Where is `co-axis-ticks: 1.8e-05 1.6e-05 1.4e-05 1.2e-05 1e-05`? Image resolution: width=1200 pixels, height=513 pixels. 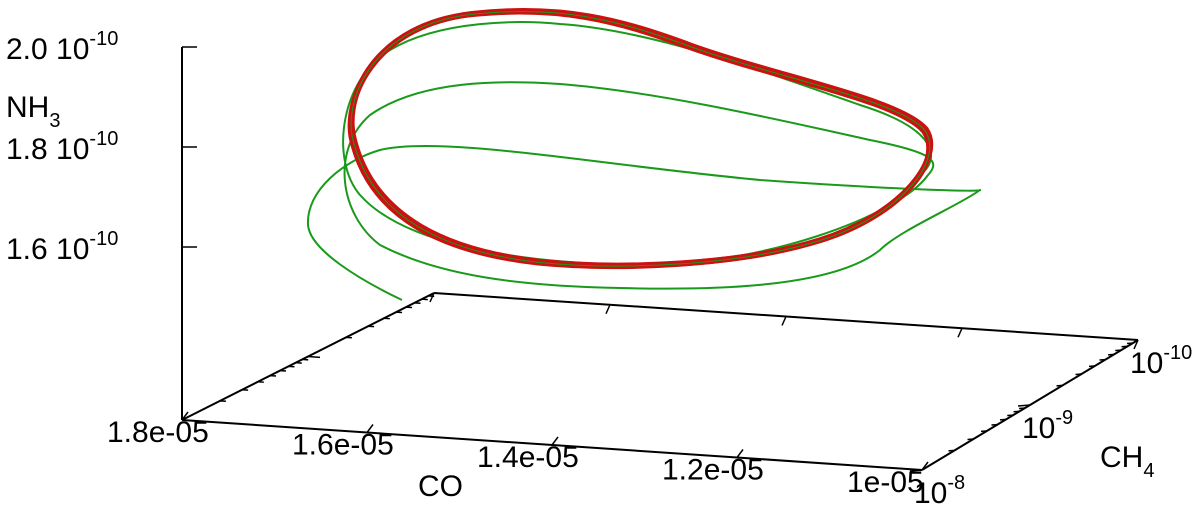 co-axis-ticks: 1.8e-05 1.6e-05 1.4e-05 1.2e-05 1e-05 is located at coordinates (515, 457).